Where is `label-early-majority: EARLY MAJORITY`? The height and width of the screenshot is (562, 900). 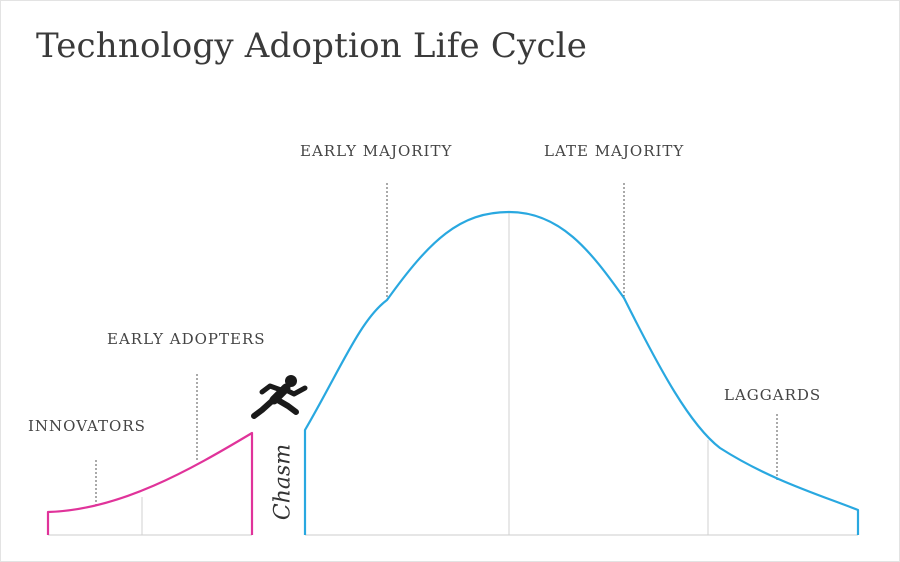
label-early-majority: EARLY MAJORITY is located at coordinates (376, 151).